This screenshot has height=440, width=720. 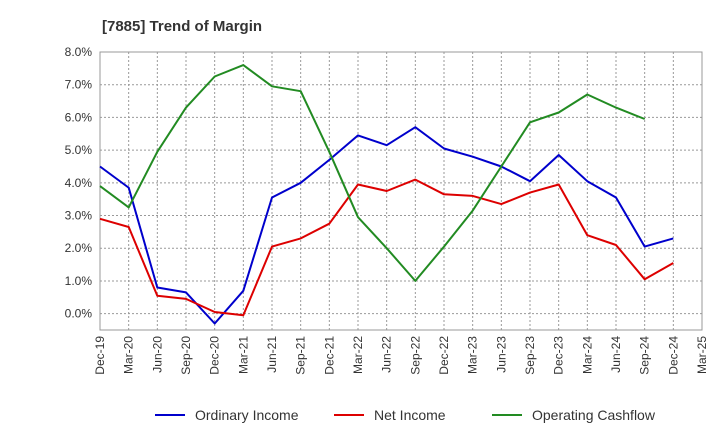 I want to click on x-tick-label: Mar-20, so click(x=129, y=355).